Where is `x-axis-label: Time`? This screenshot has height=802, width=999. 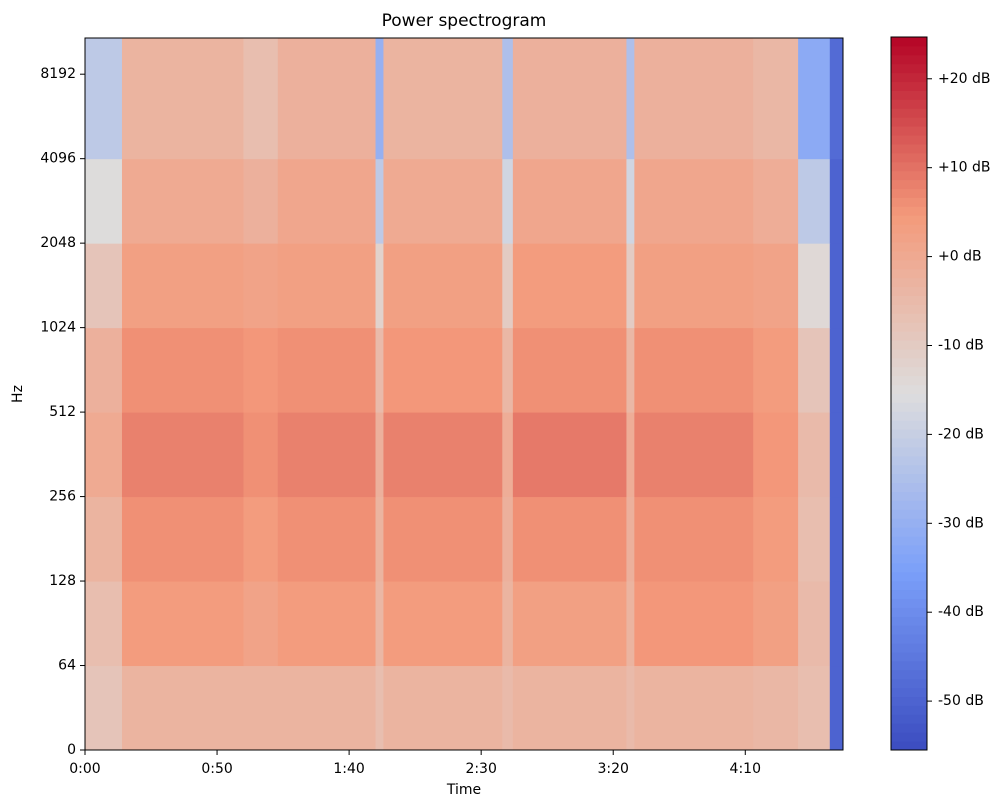
x-axis-label: Time is located at coordinates (463, 790).